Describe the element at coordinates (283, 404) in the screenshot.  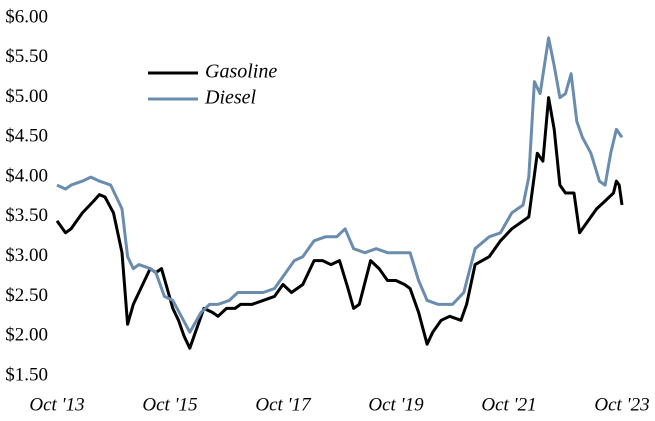
I see `x-tick-label: Oct '17` at that location.